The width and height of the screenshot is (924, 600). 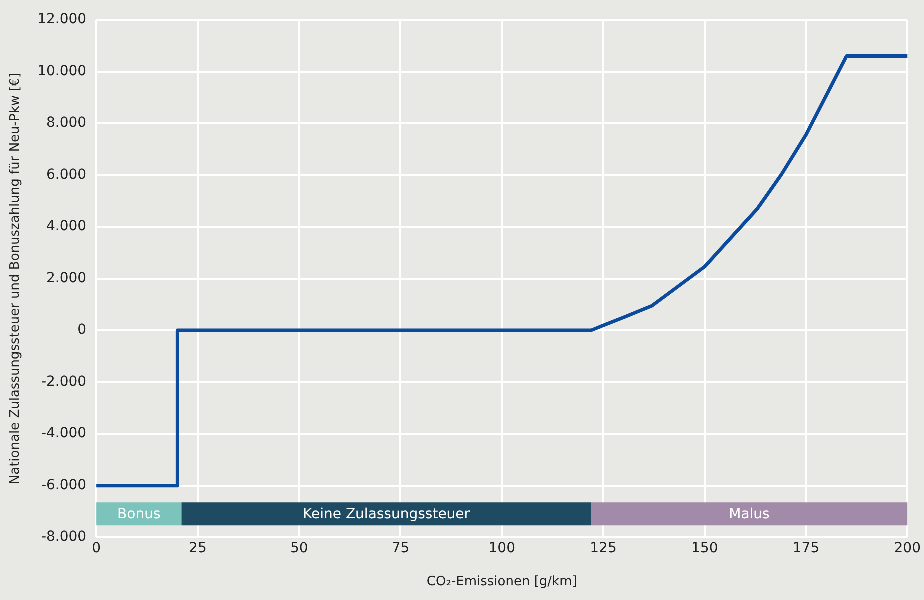 I want to click on x-tick-label: 100, so click(x=502, y=548).